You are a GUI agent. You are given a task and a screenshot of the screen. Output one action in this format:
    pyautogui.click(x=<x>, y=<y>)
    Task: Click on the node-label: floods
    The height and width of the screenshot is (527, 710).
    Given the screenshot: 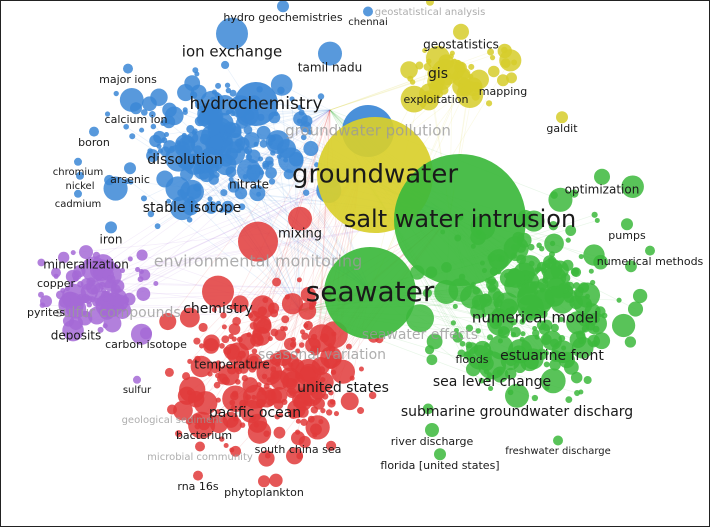 What is the action you would take?
    pyautogui.click(x=471, y=359)
    